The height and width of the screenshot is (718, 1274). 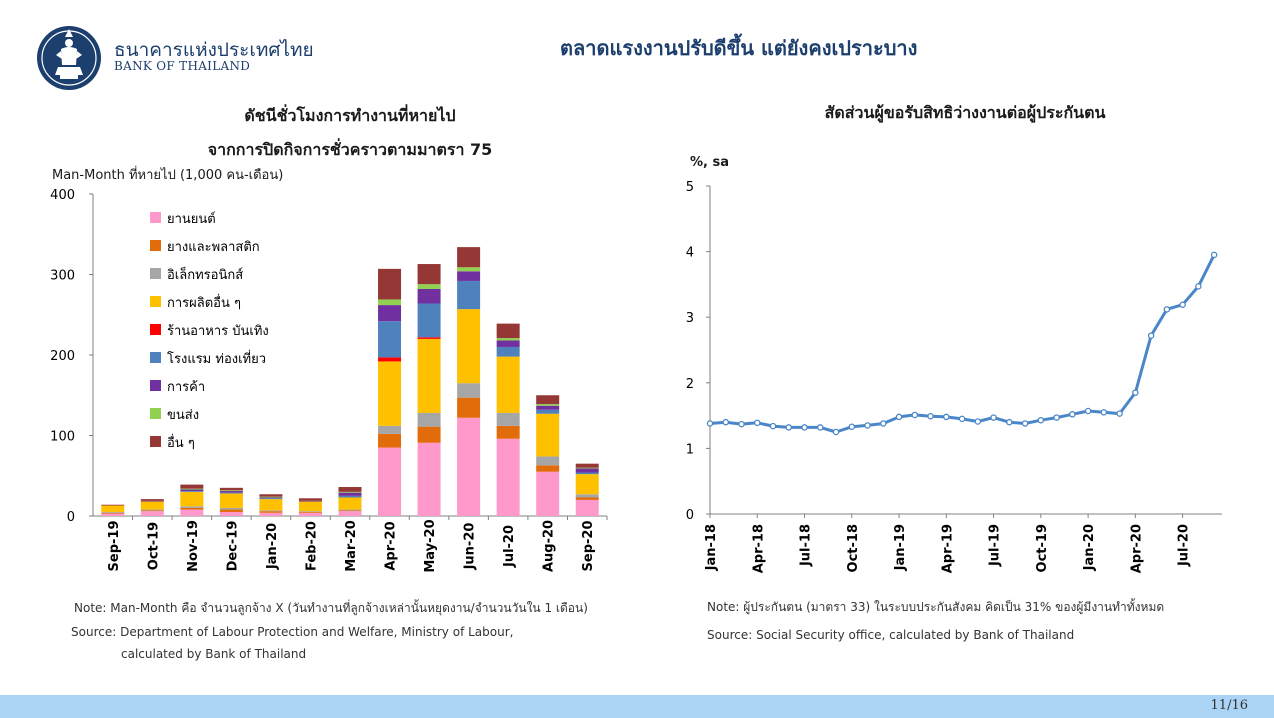 What do you see at coordinates (182, 66) in the screenshot?
I see `org-name-english: BANK OF THAILAND` at bounding box center [182, 66].